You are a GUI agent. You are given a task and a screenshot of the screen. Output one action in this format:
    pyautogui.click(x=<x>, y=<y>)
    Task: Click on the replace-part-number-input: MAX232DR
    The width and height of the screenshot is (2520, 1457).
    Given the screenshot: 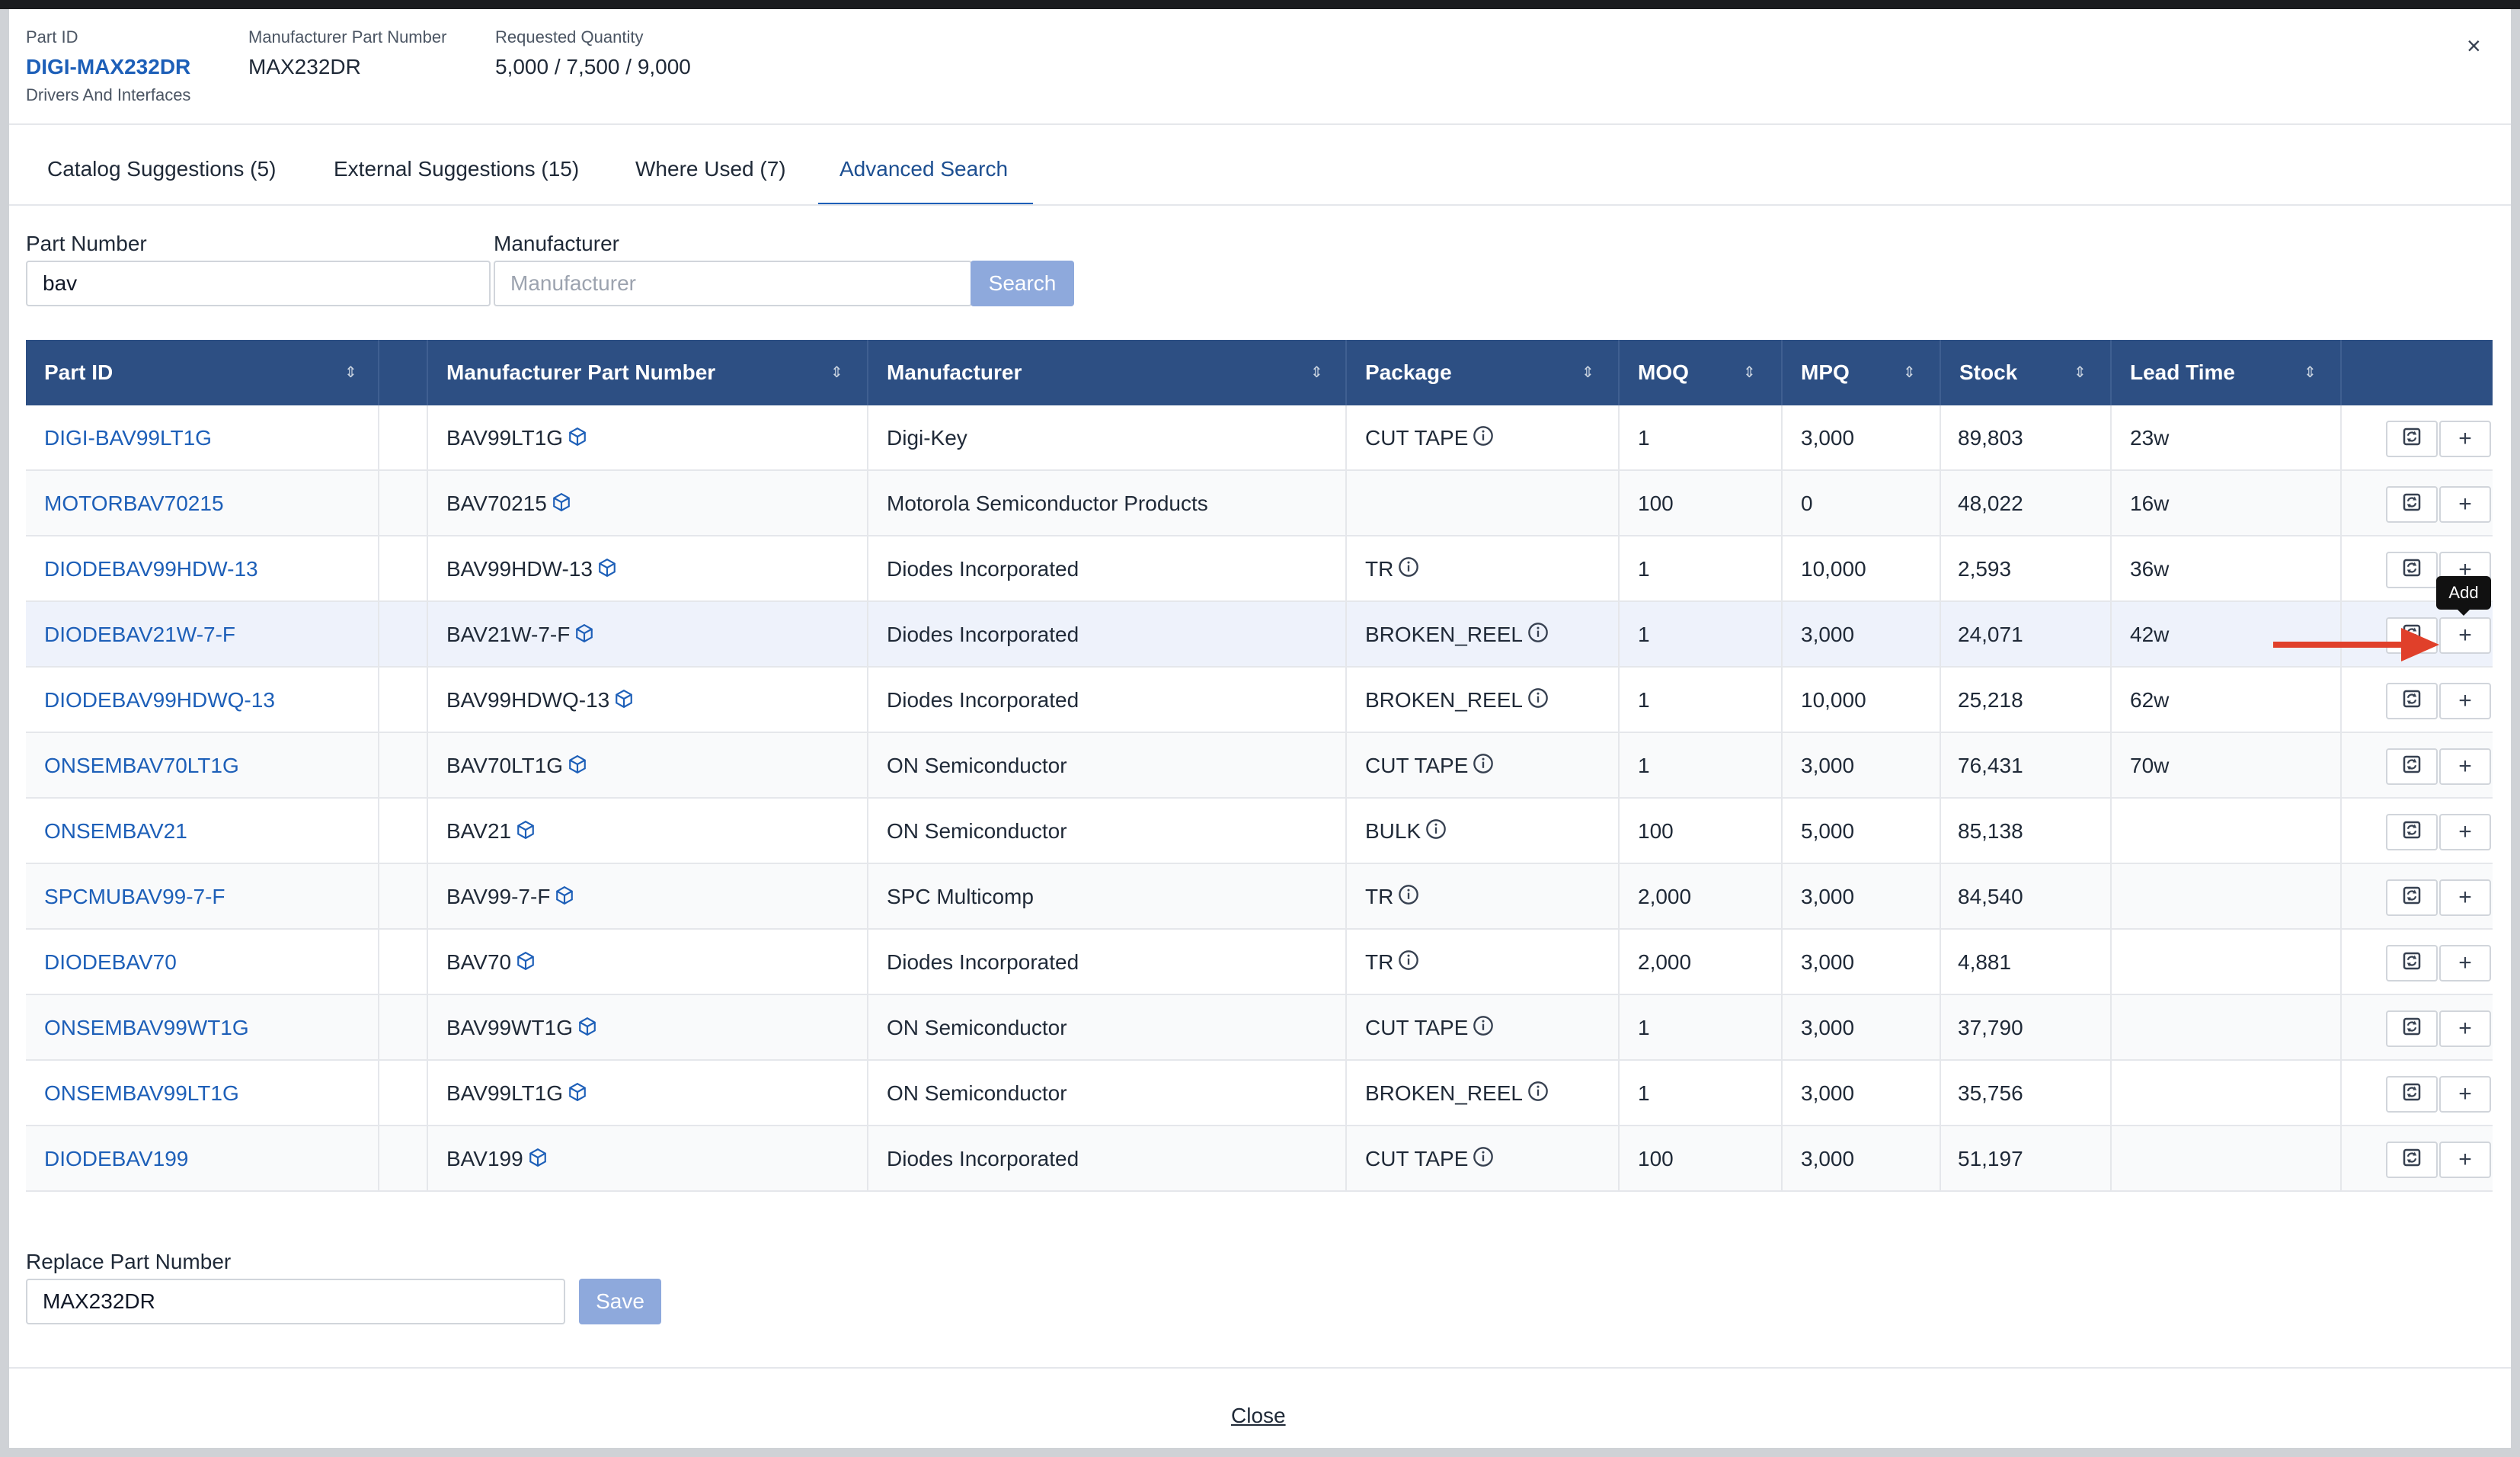 What is the action you would take?
    pyautogui.click(x=295, y=1302)
    